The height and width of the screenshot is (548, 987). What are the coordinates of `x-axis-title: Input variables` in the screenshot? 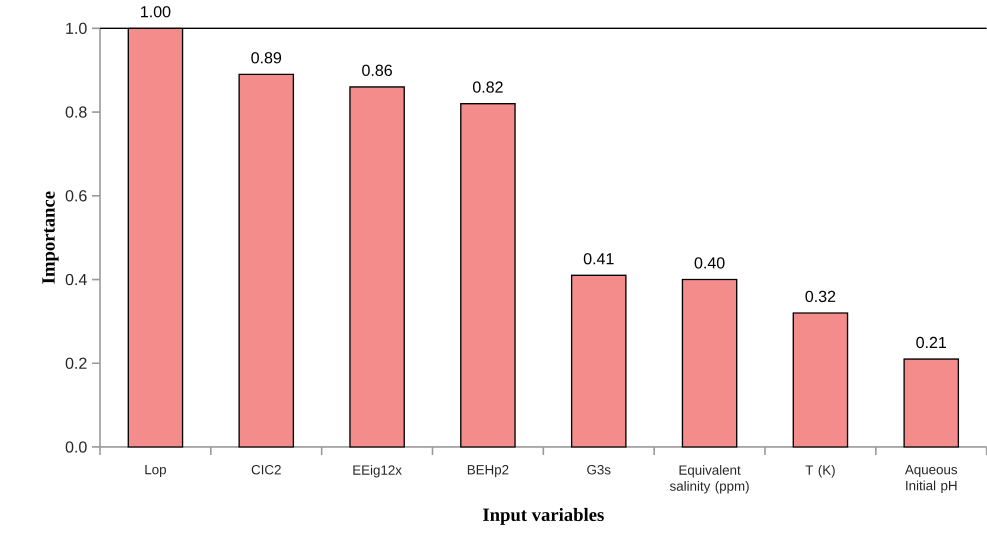 It's located at (543, 516).